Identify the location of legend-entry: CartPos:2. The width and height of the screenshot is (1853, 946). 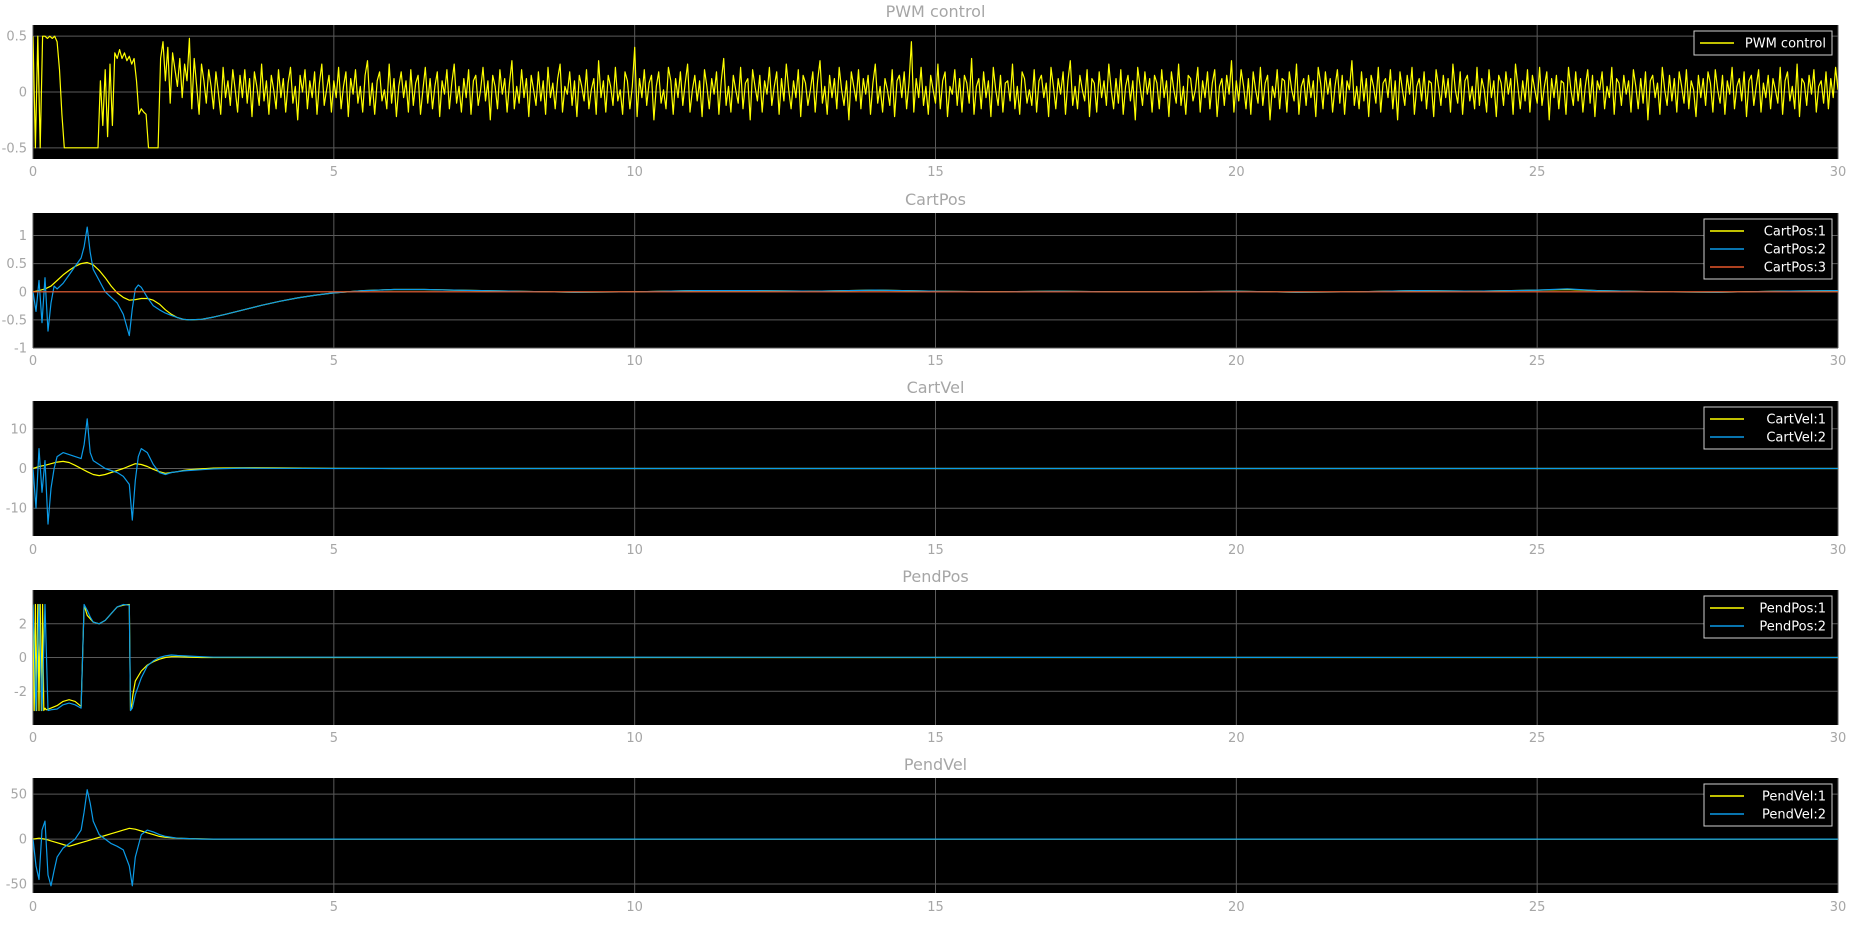
(1795, 250).